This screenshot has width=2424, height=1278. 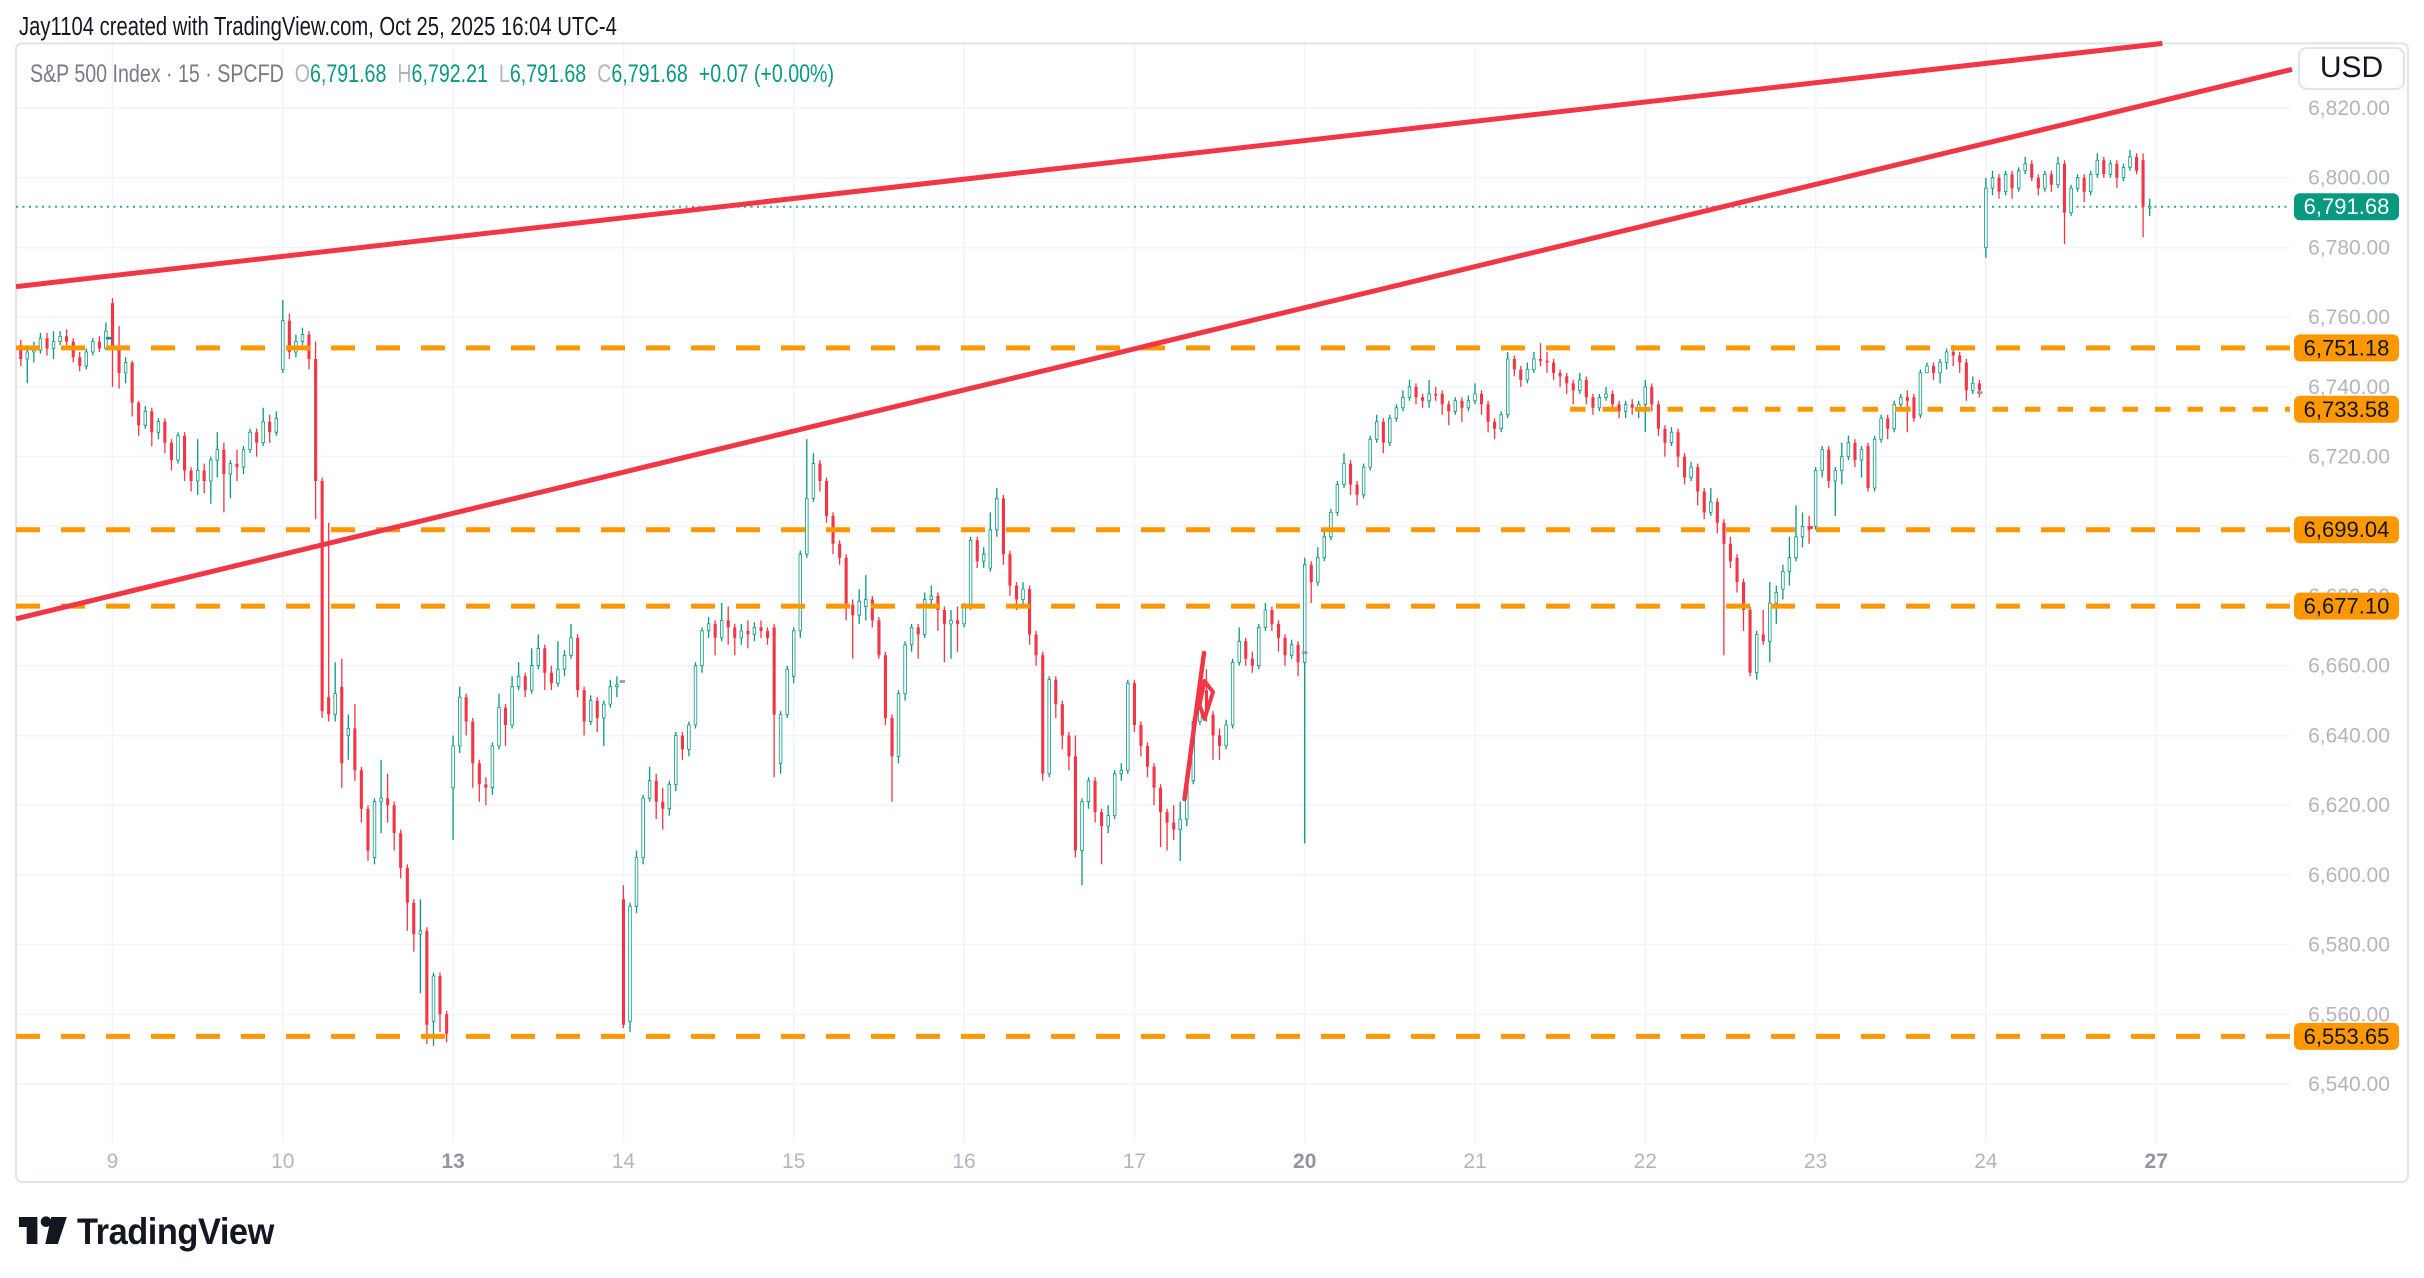 I want to click on svg-text: 21, so click(x=1474, y=1161).